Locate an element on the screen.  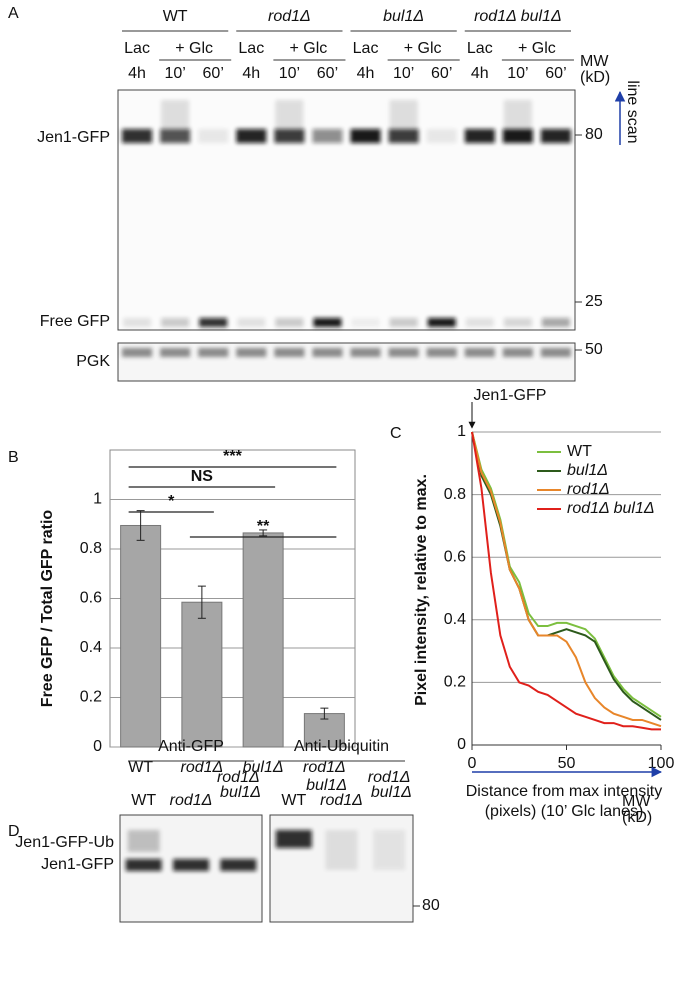
panel-label: D is located at coordinates (14, 831).